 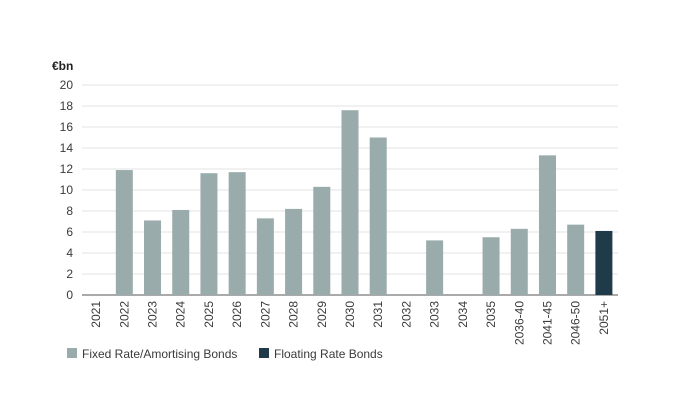 What do you see at coordinates (463, 314) in the screenshot?
I see `x-tick-label: 2034` at bounding box center [463, 314].